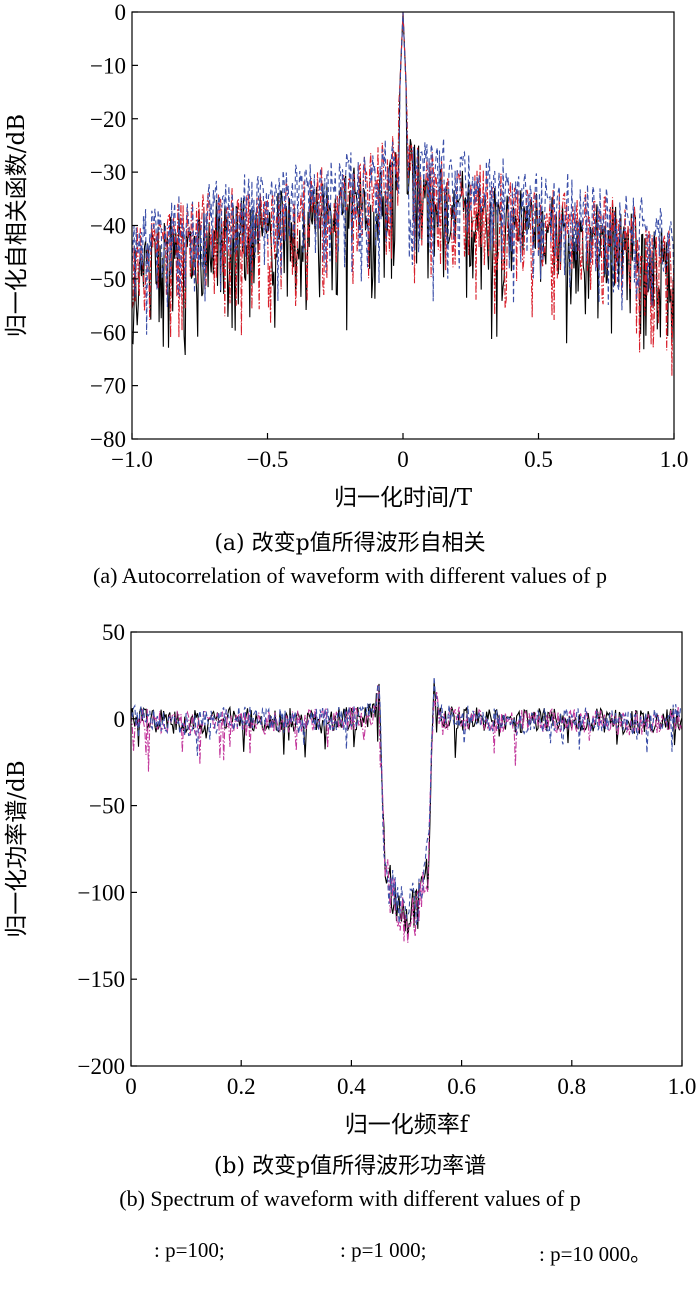 The image size is (700, 1298). I want to click on y-tick-label: −150, so click(101, 979).